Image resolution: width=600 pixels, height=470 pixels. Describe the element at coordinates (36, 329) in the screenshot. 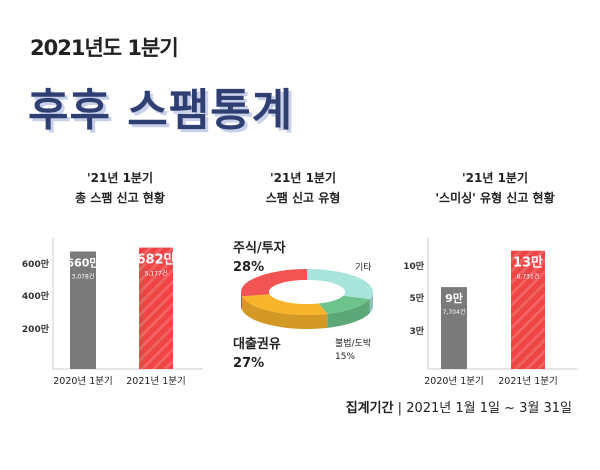

I see `chart1-ytick-label: 200만` at that location.